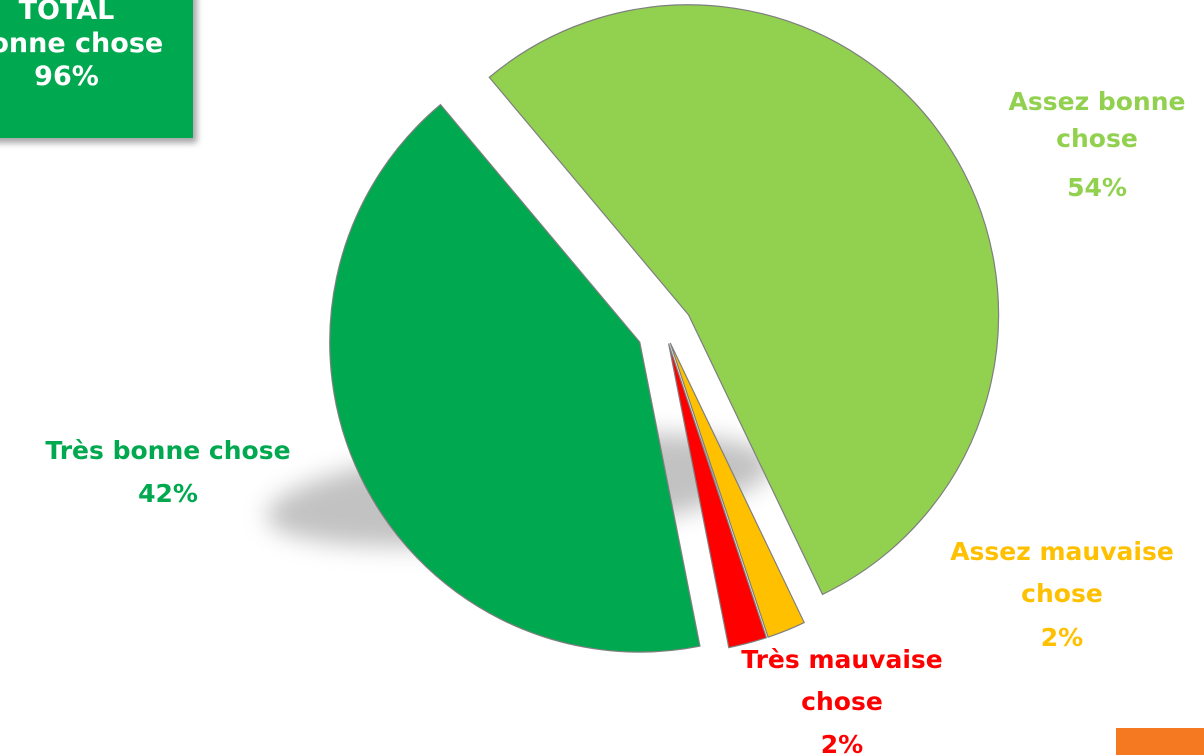  I want to click on slice-name-label: Assez mauvaise, so click(1062, 551).